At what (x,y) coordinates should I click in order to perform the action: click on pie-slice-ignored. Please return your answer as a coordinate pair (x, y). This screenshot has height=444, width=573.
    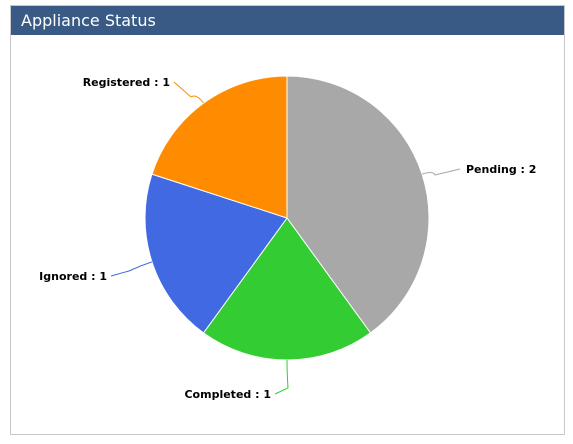
    Looking at the image, I should click on (216, 253).